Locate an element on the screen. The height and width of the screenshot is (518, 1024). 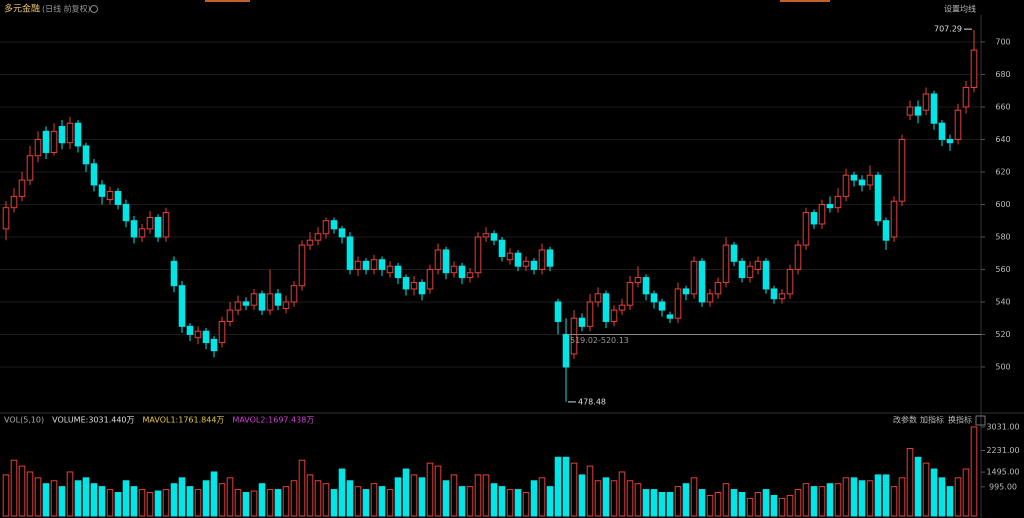
ref-label: 519.02-520.13 is located at coordinates (599, 340).